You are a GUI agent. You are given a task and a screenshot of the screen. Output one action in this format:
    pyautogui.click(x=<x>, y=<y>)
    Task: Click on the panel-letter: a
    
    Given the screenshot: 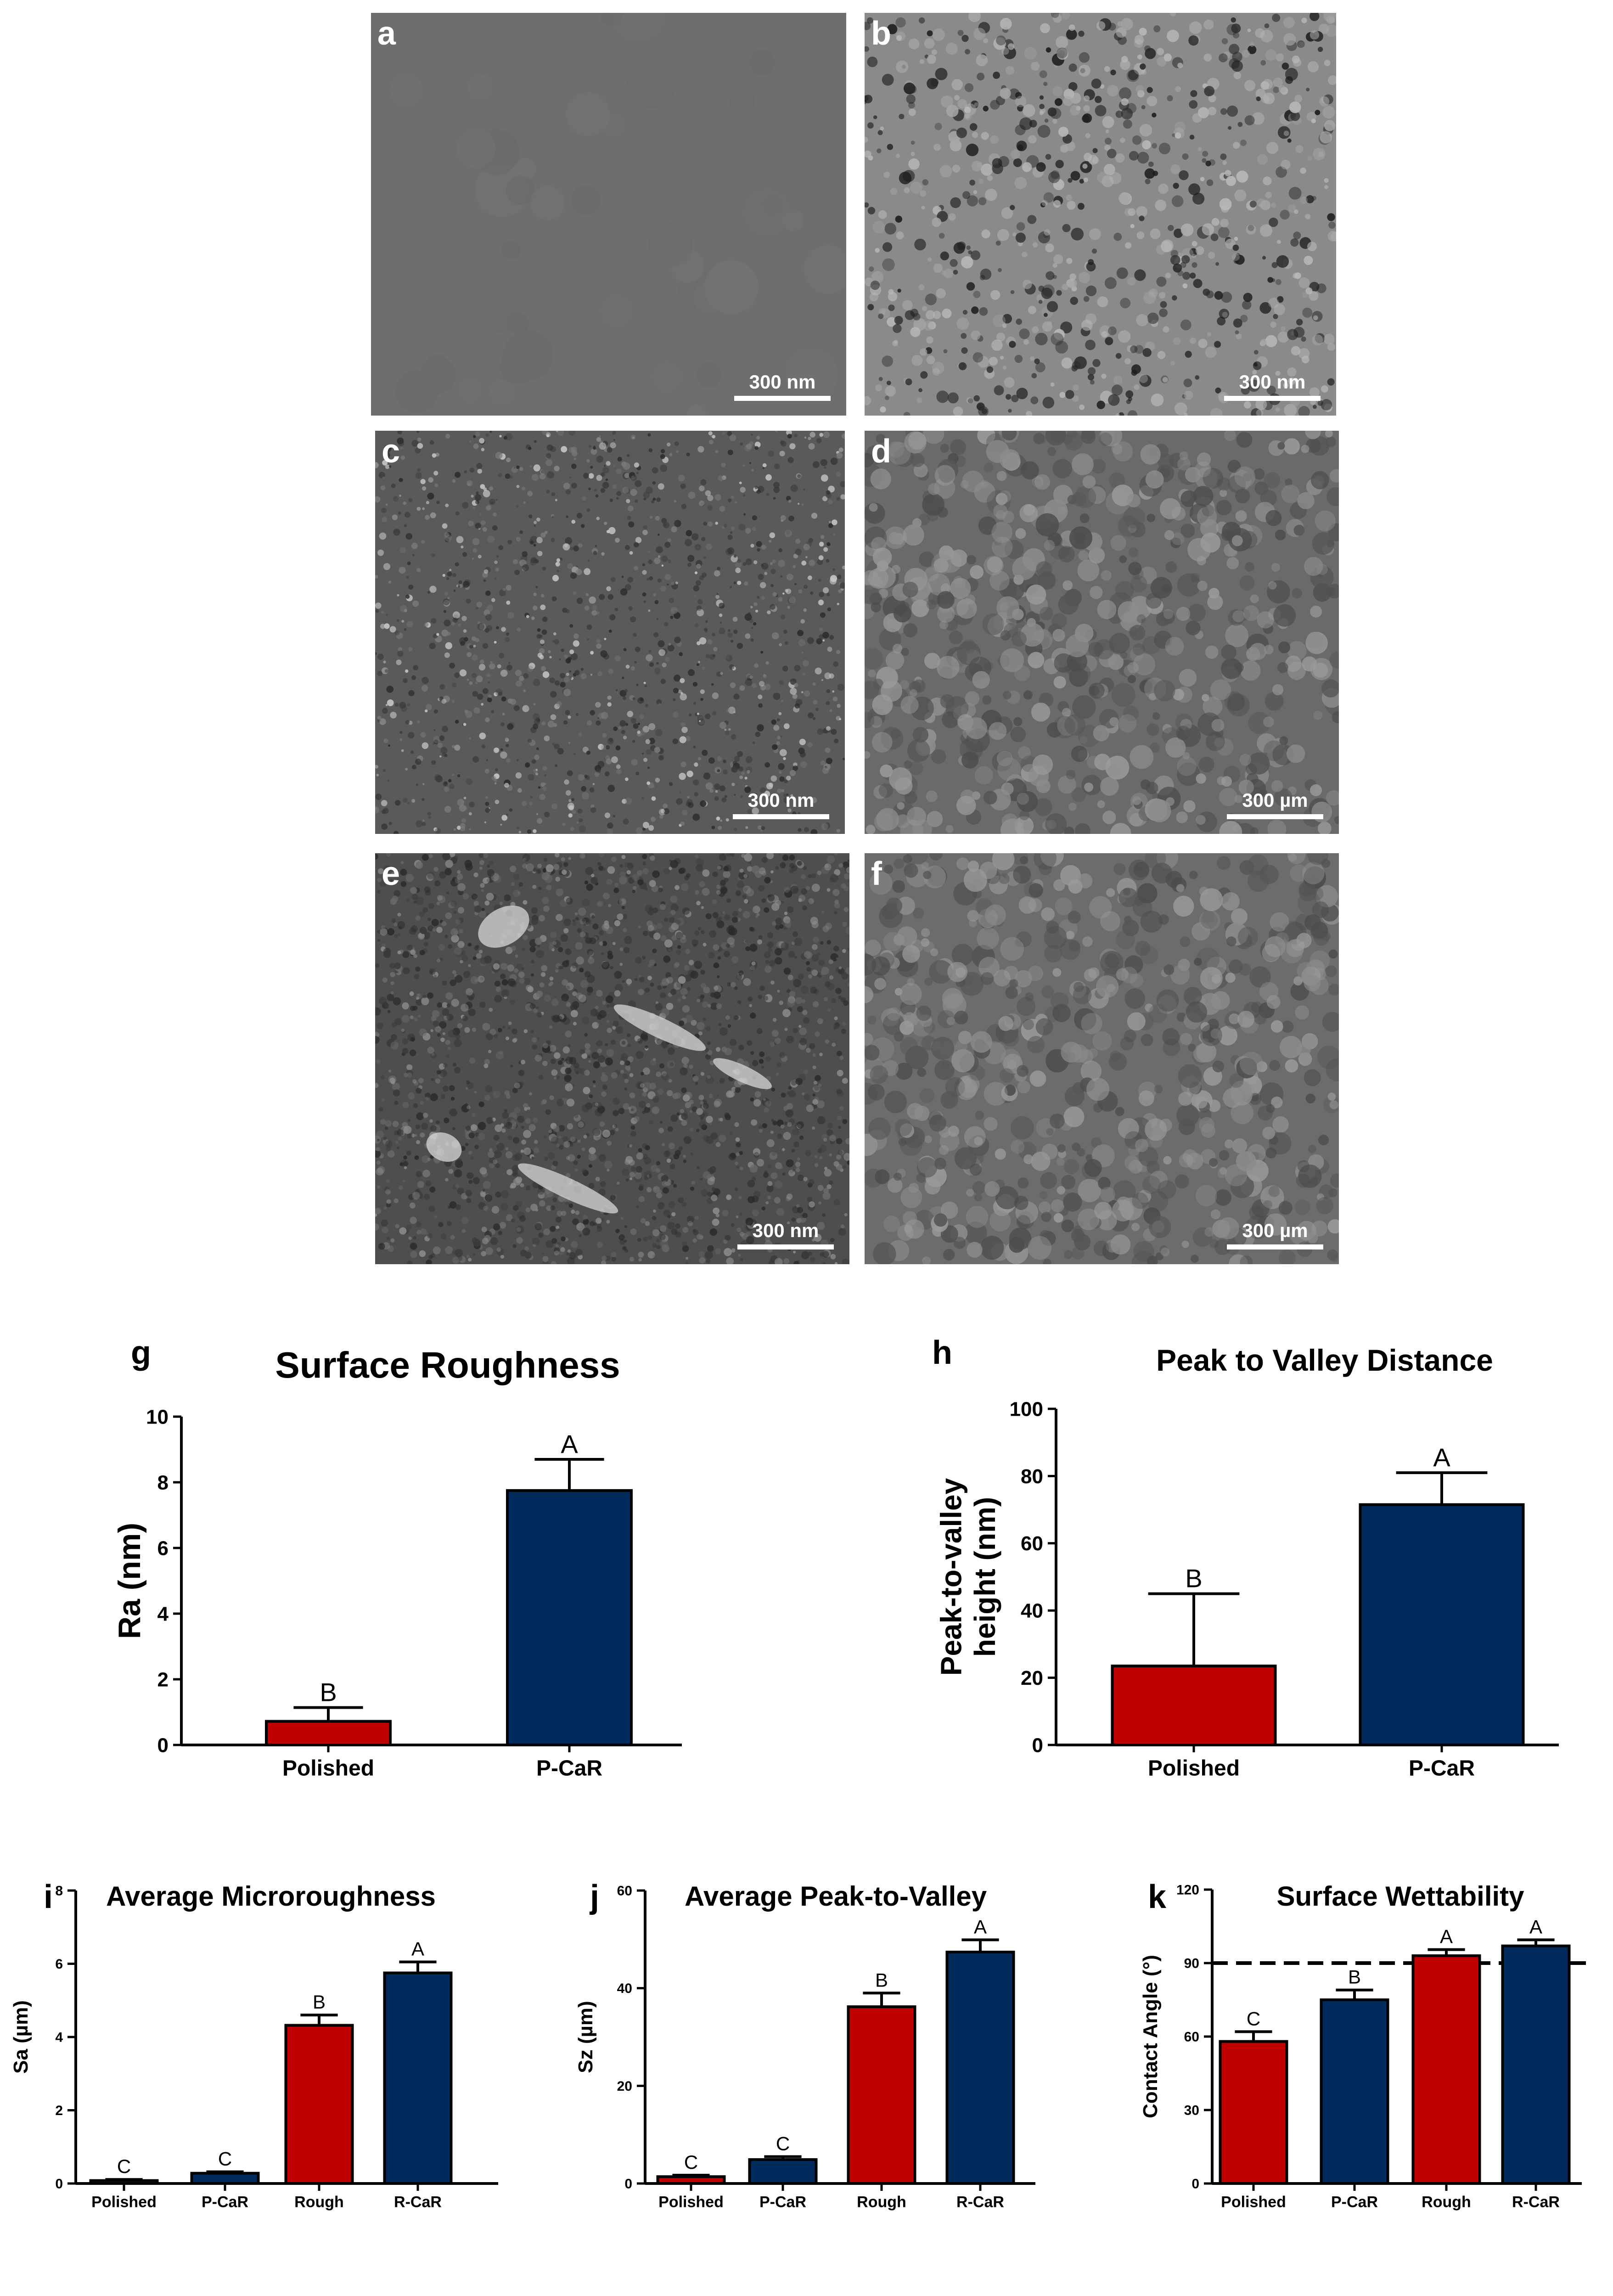 What is the action you would take?
    pyautogui.click(x=387, y=34)
    